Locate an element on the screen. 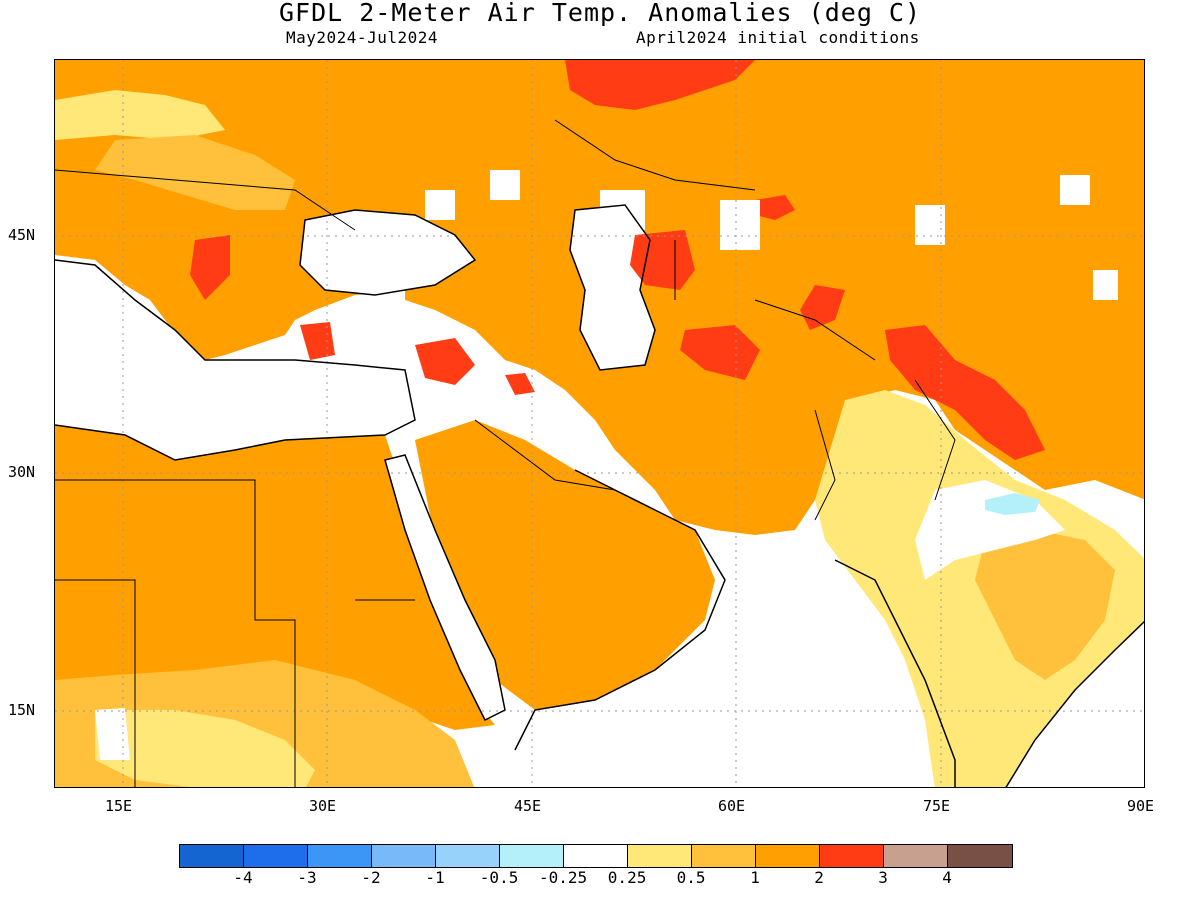 Image resolution: width=1200 pixels, height=900 pixels. lon-label-60e: 60E is located at coordinates (732, 806).